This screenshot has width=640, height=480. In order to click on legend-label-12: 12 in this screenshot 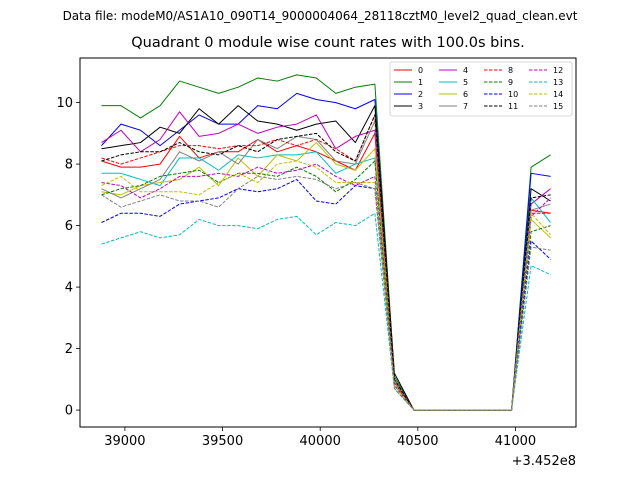, I will do `click(558, 70)`.